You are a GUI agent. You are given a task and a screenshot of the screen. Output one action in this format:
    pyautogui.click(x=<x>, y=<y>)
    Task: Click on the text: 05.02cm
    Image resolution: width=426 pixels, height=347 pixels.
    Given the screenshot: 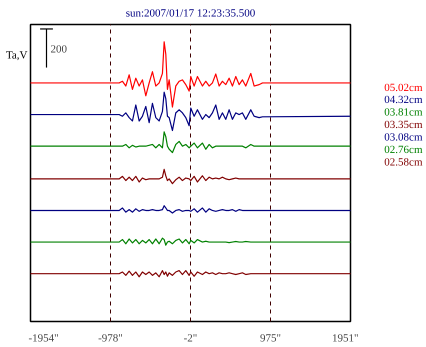 What is the action you would take?
    pyautogui.click(x=403, y=88)
    